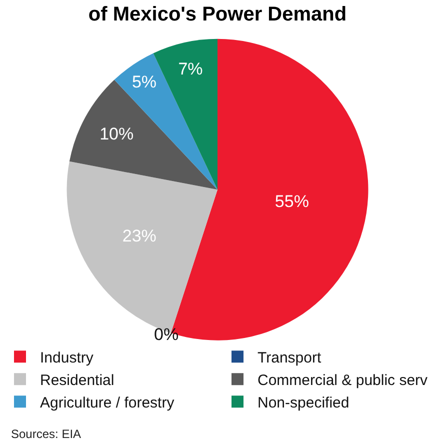 Image resolution: width=435 pixels, height=447 pixels. What do you see at coordinates (107, 403) in the screenshot?
I see `legend-label: Agriculture / forestry` at bounding box center [107, 403].